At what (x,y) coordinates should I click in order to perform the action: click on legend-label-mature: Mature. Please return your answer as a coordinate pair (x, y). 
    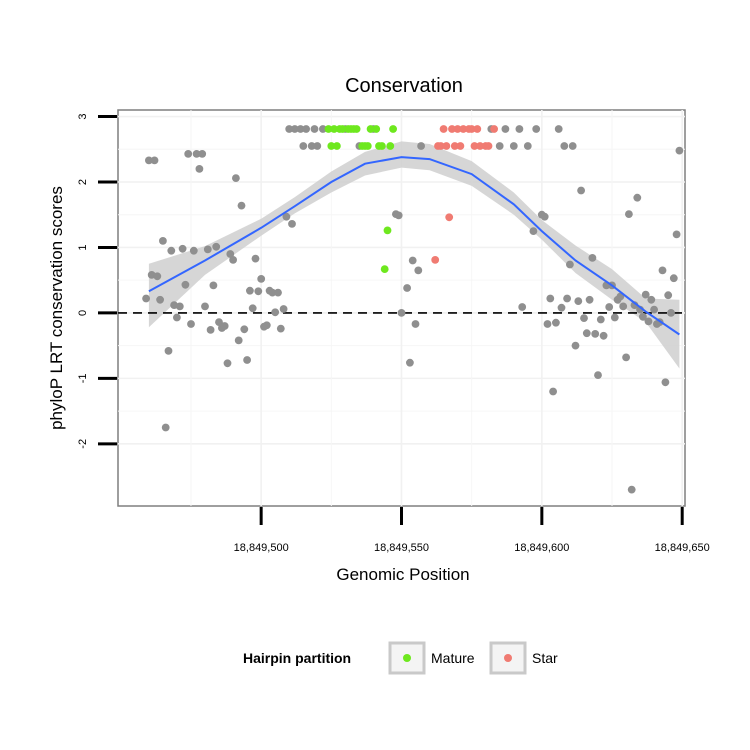
    Looking at the image, I should click on (453, 658).